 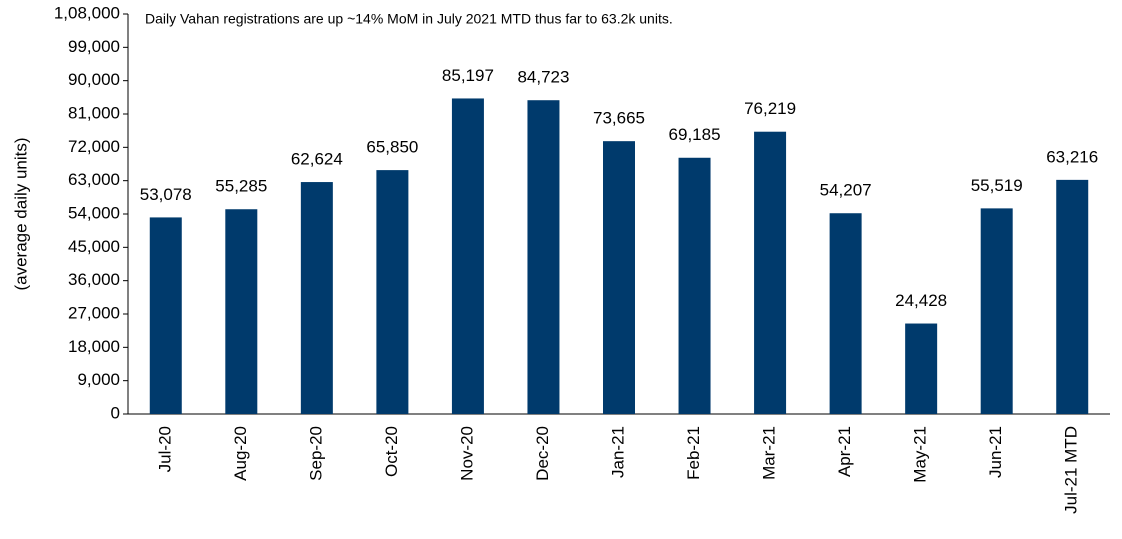 I want to click on value-label: 63,216, so click(x=1072, y=156).